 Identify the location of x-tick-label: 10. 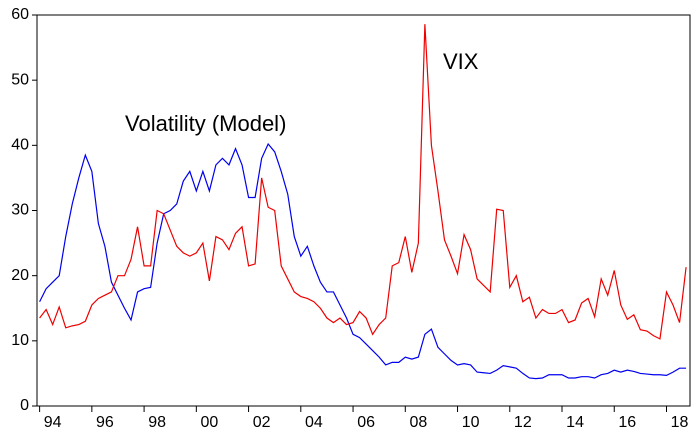
(471, 422).